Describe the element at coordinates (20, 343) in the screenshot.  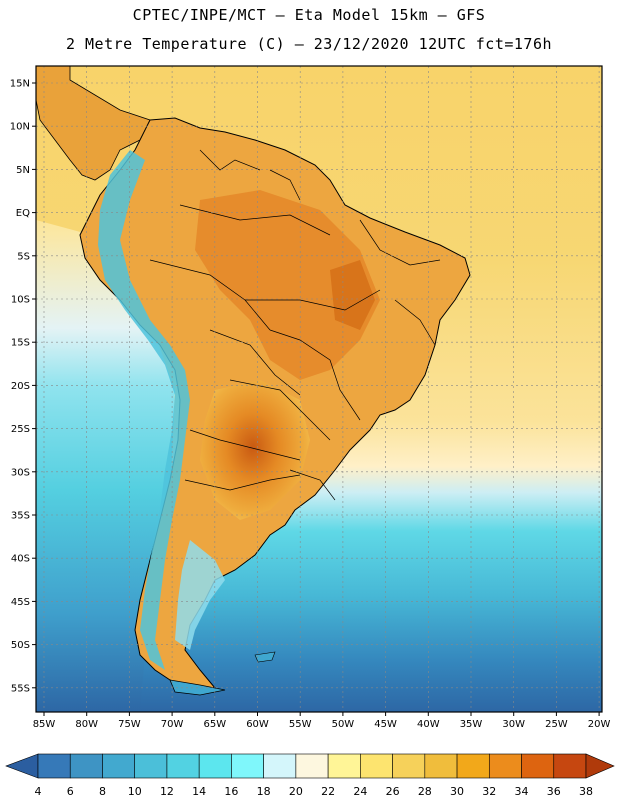
I see `lat-tick-label: 15S` at that location.